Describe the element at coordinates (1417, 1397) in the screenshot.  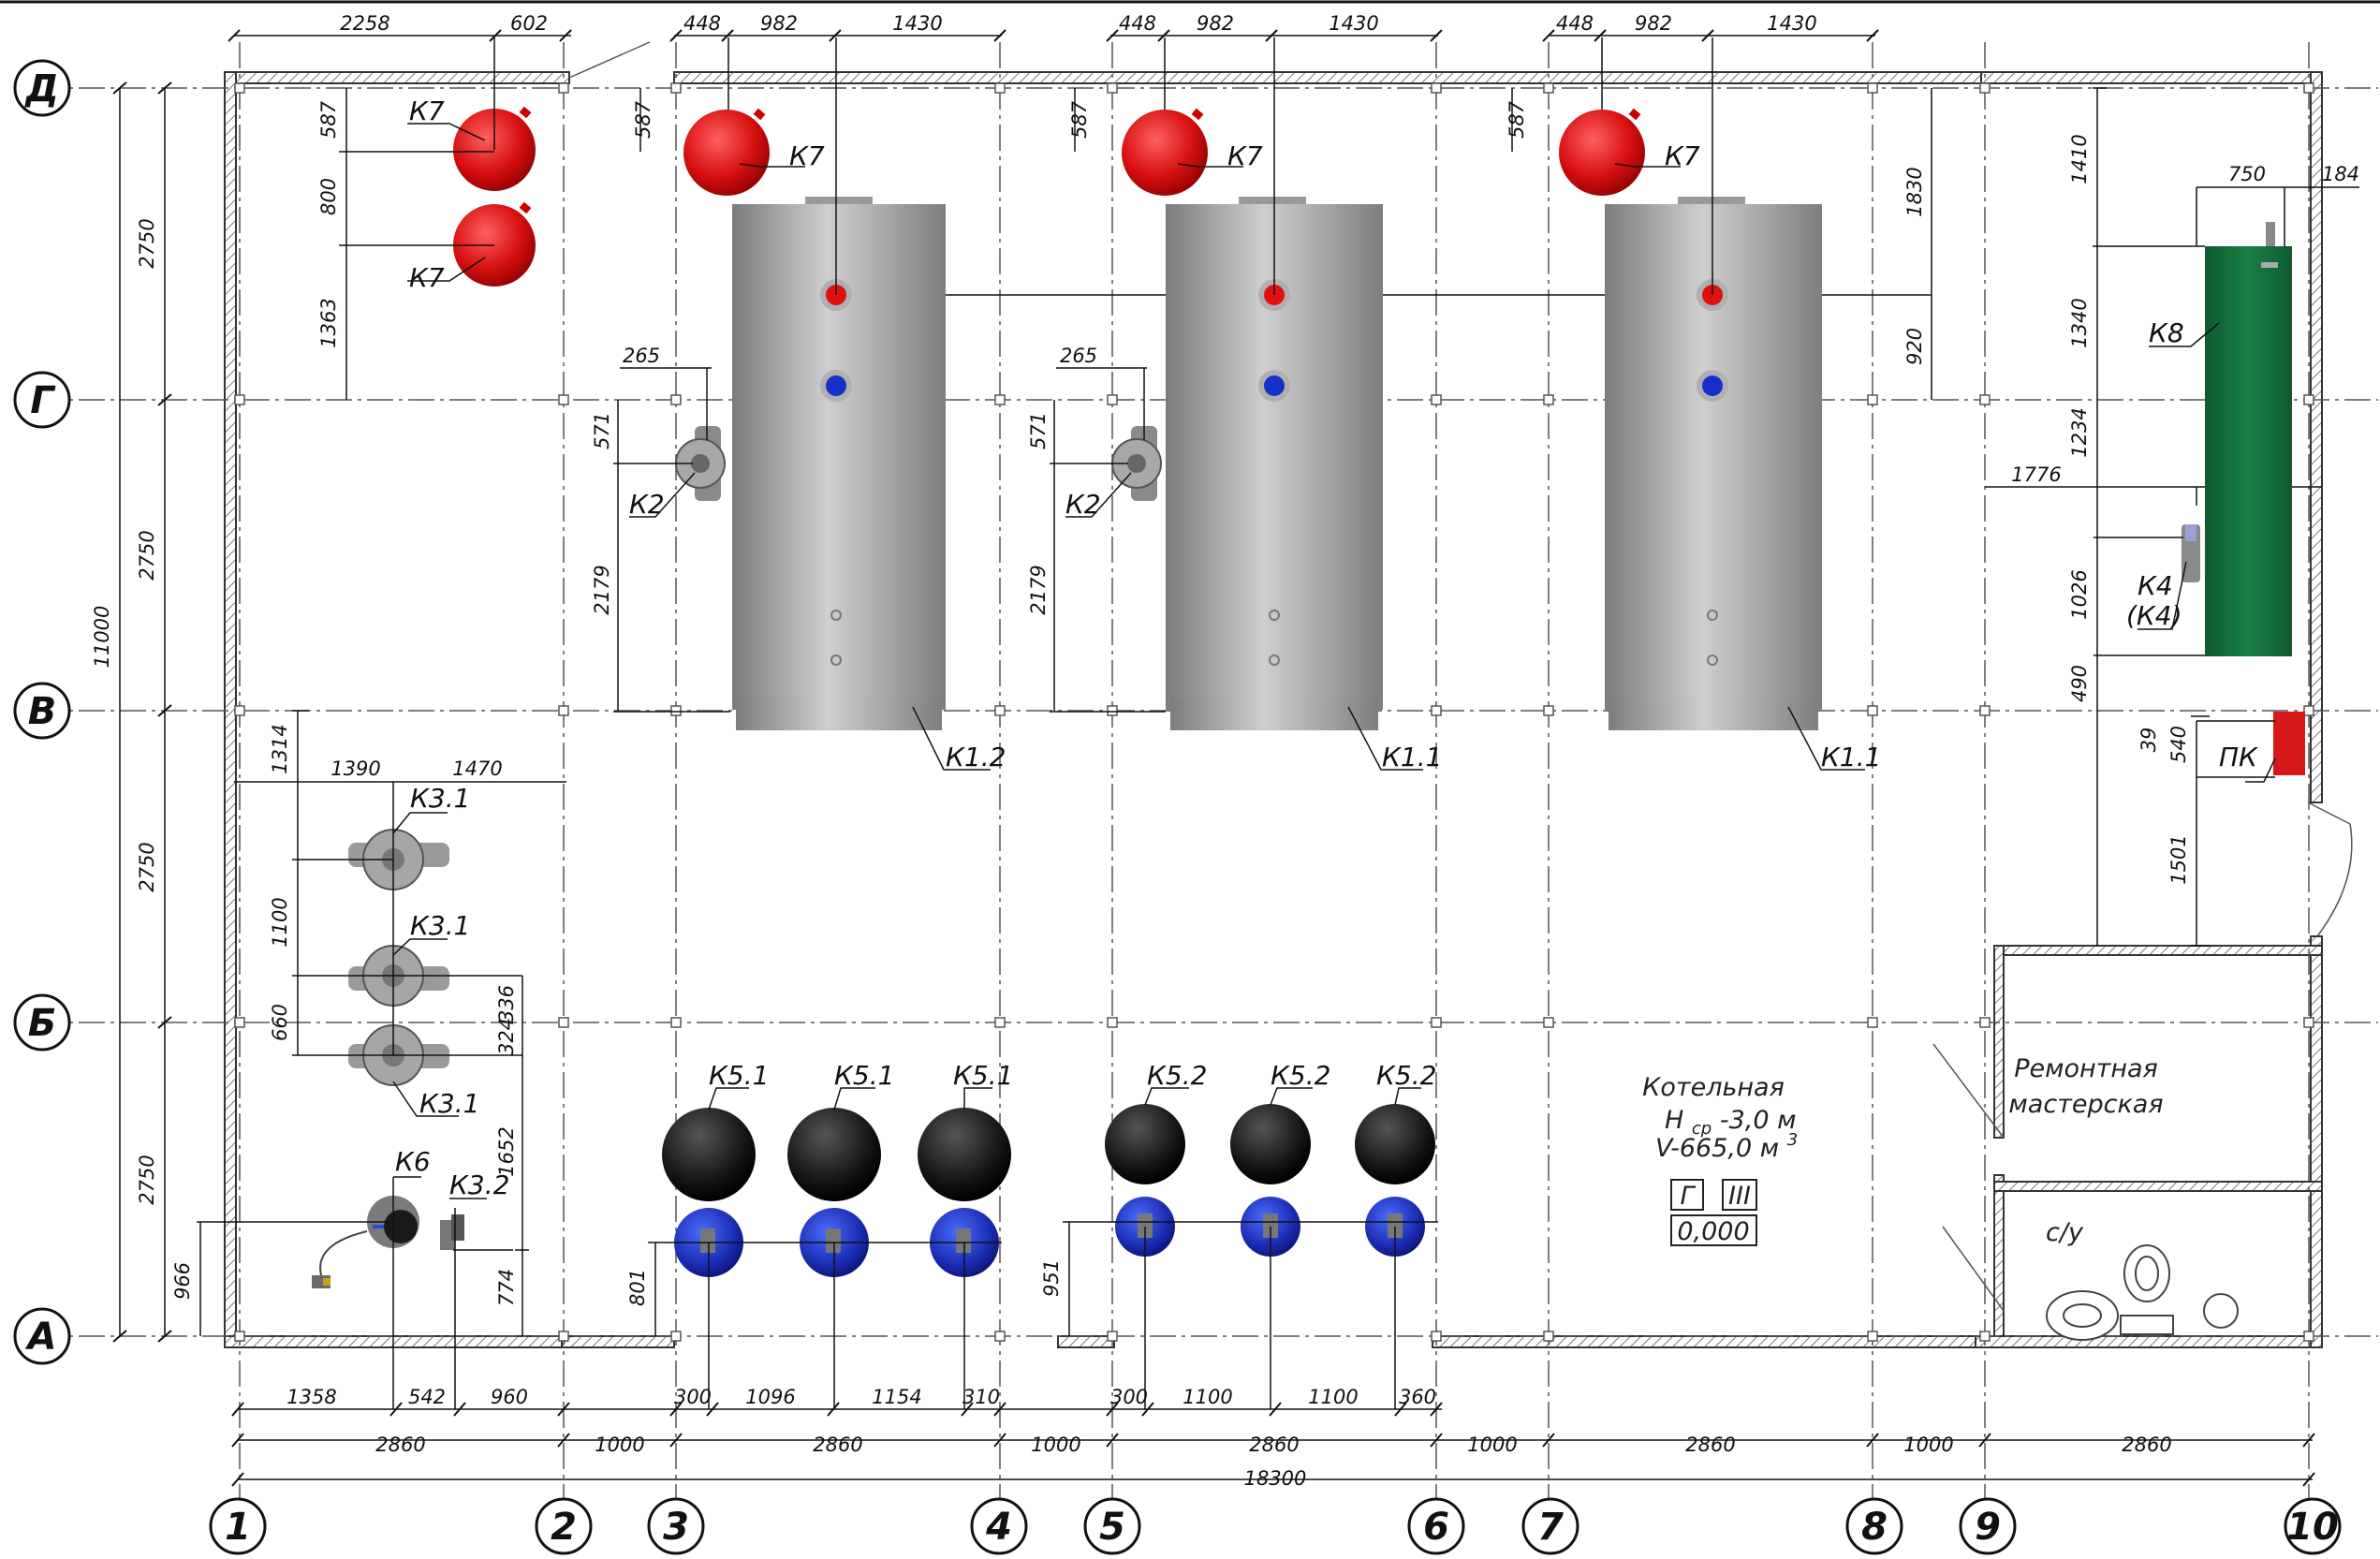
I see `dim-bottom-360: 360` at that location.